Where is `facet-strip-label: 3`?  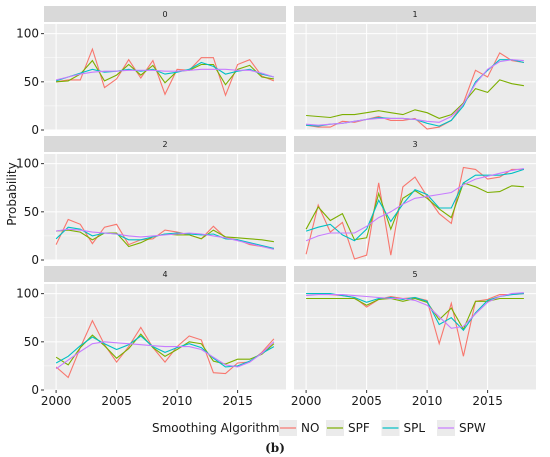
facet-strip-label: 3 is located at coordinates (414, 144).